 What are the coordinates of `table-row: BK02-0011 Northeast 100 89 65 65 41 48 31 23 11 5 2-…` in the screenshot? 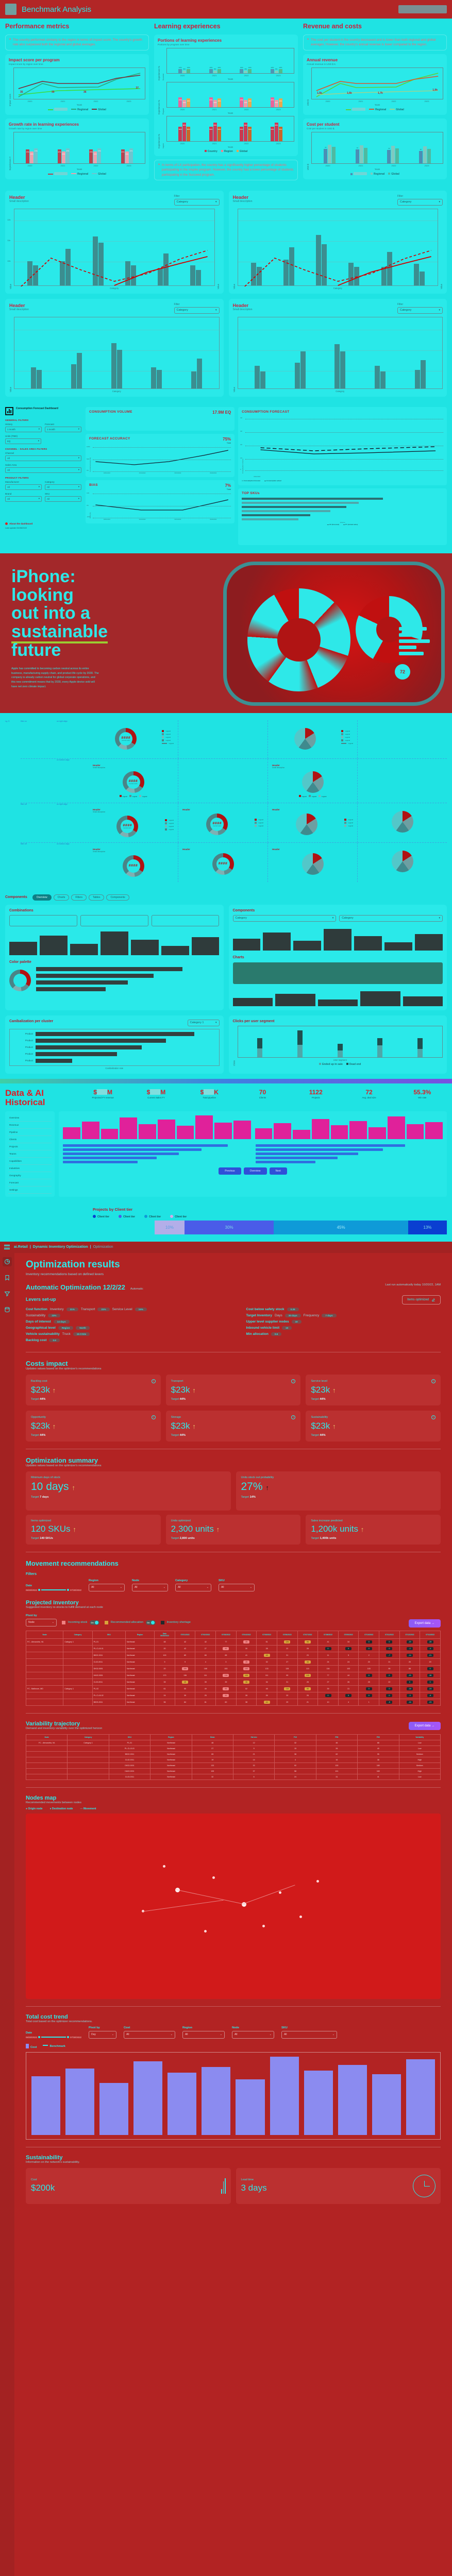 It's located at (233, 1655).